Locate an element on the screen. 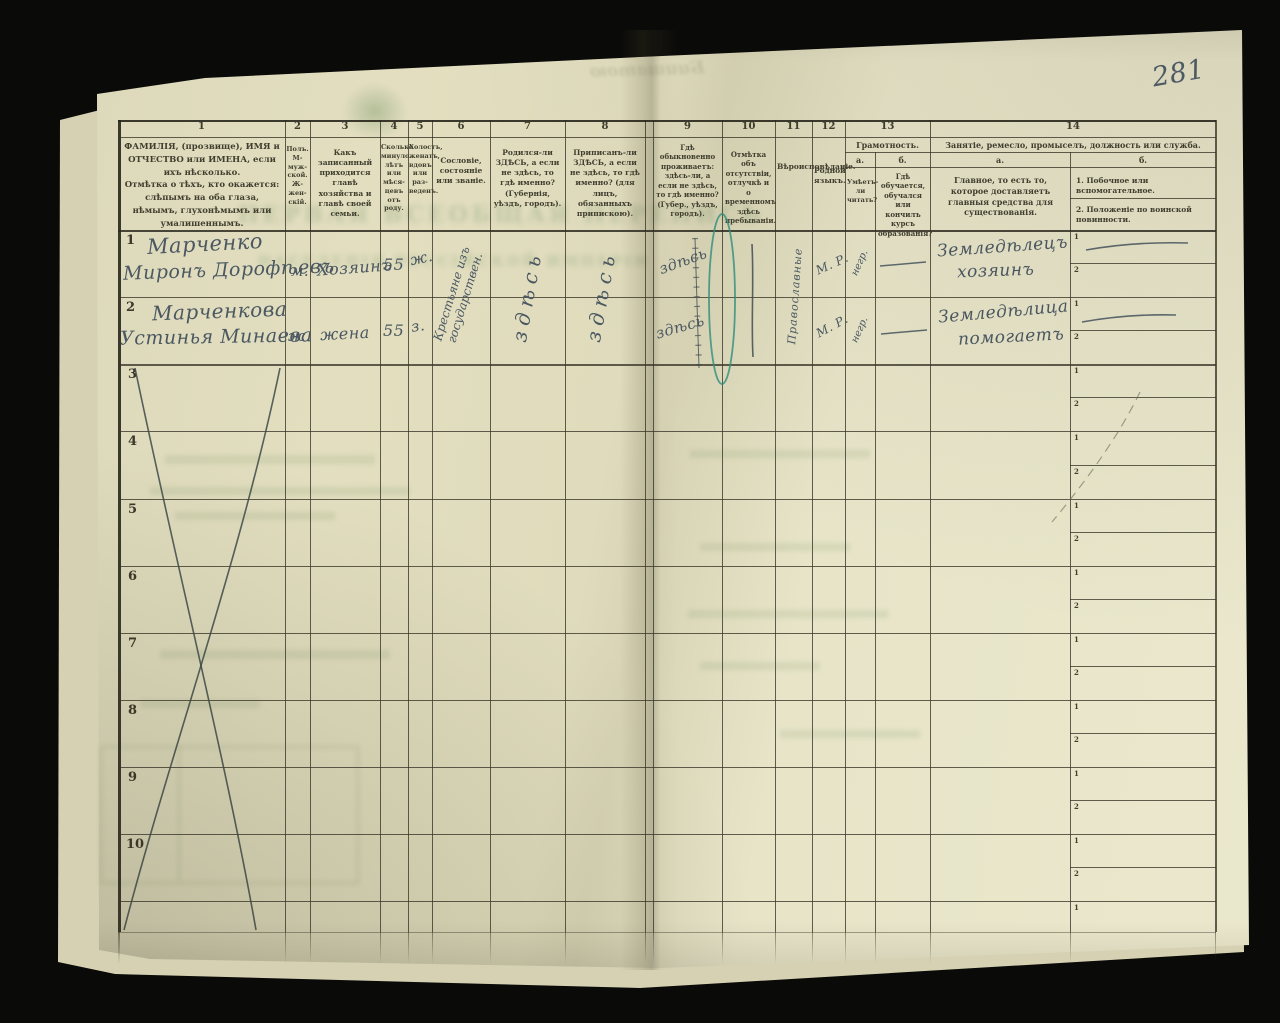 Image resolution: width=1280 pixels, height=1023 pixels. header-col14b2: 2. Положеніе по воинской повинности. is located at coordinates (1143, 215).